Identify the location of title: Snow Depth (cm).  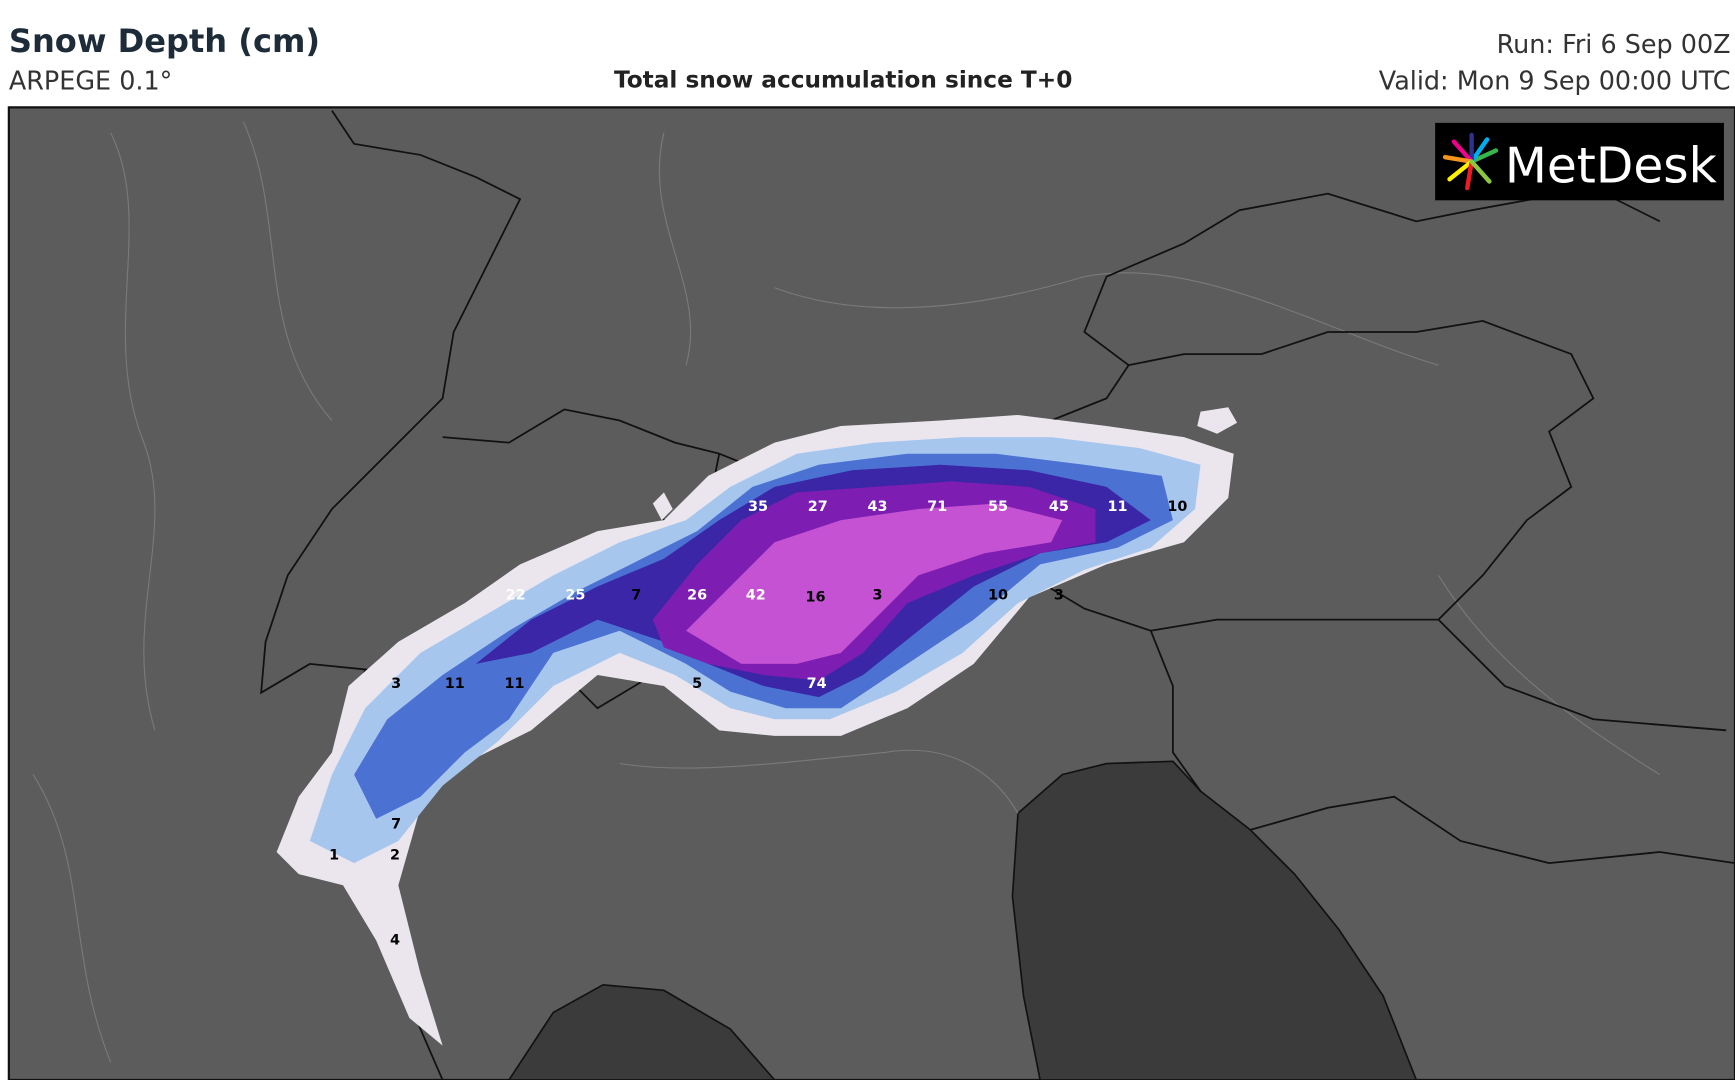
(164, 41).